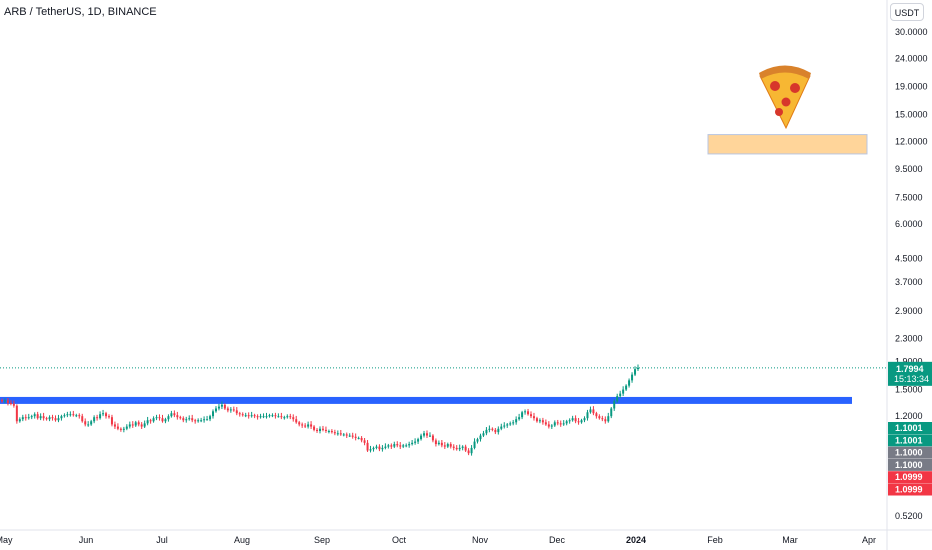  Describe the element at coordinates (787, 144) in the screenshot. I see `target-zone` at that location.